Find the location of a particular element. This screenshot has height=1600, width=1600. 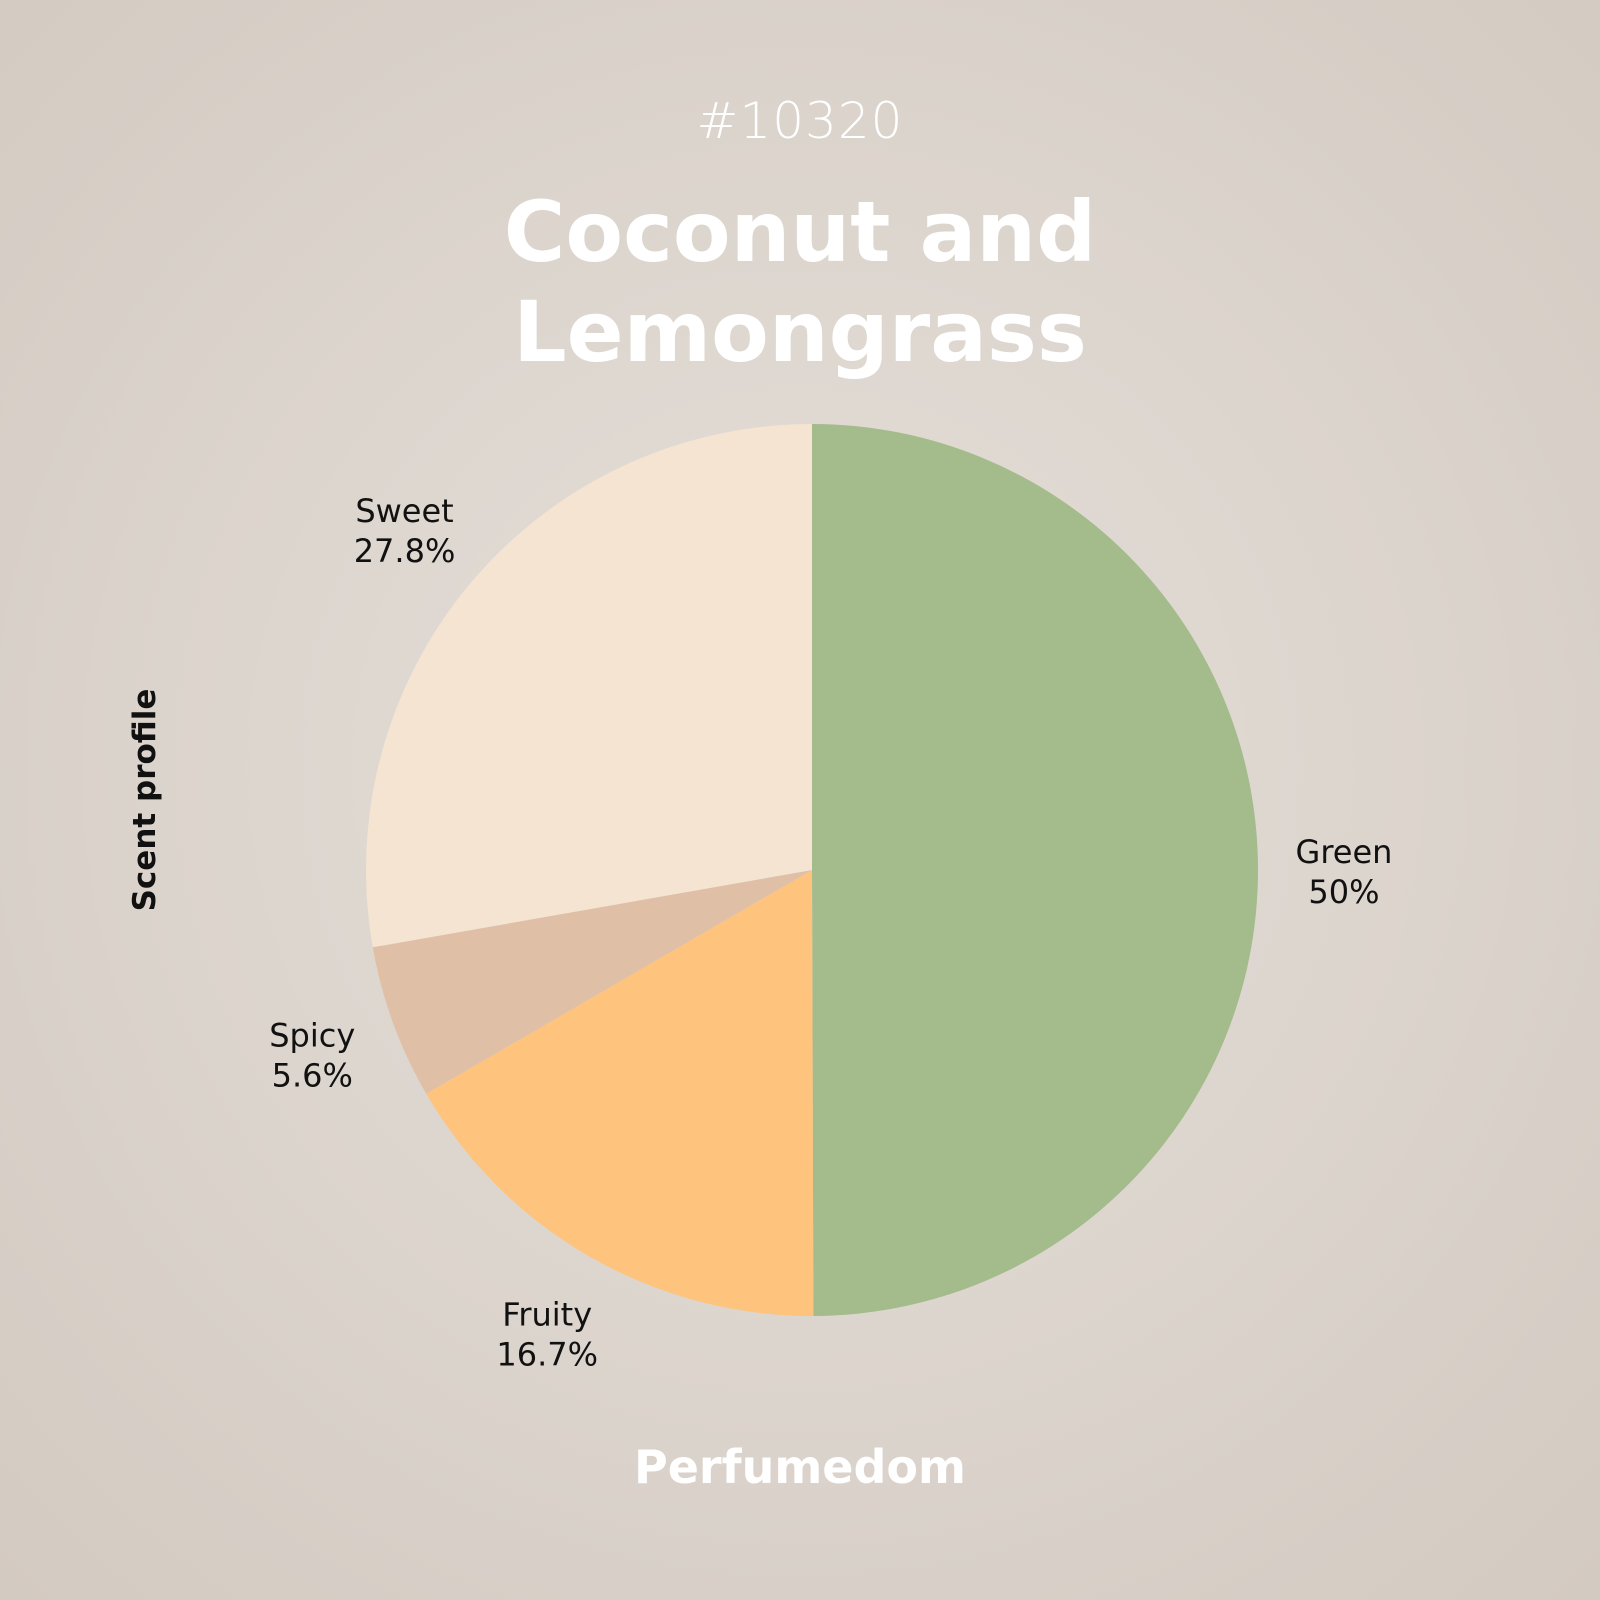

title-line-1: Coconut and is located at coordinates (800, 232).